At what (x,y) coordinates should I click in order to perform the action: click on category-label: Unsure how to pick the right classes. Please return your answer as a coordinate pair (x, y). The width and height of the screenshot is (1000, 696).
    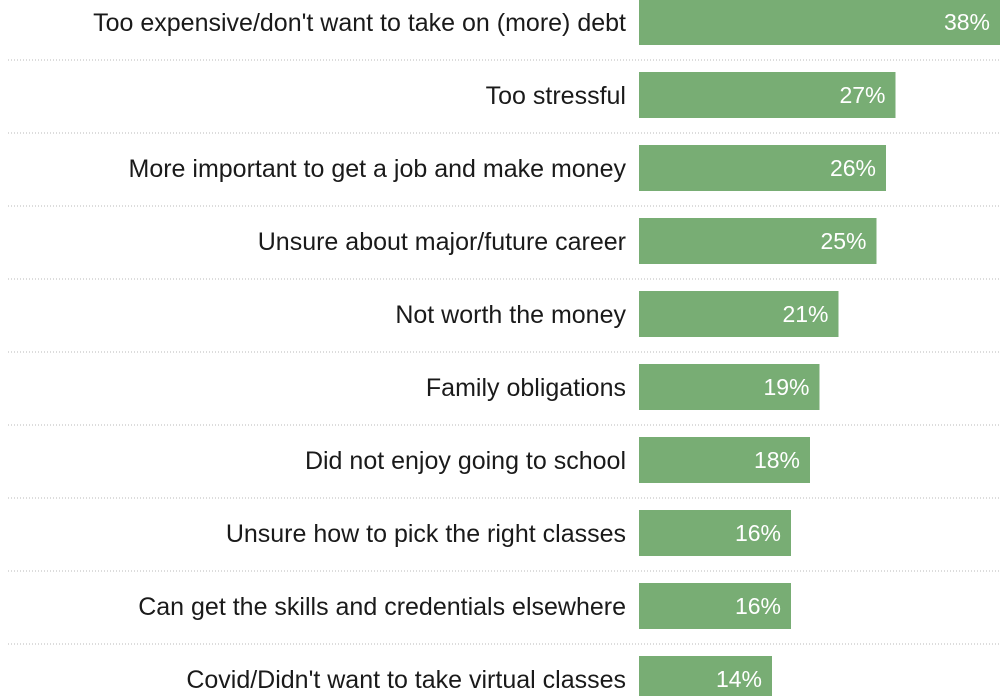
    Looking at the image, I should click on (426, 534).